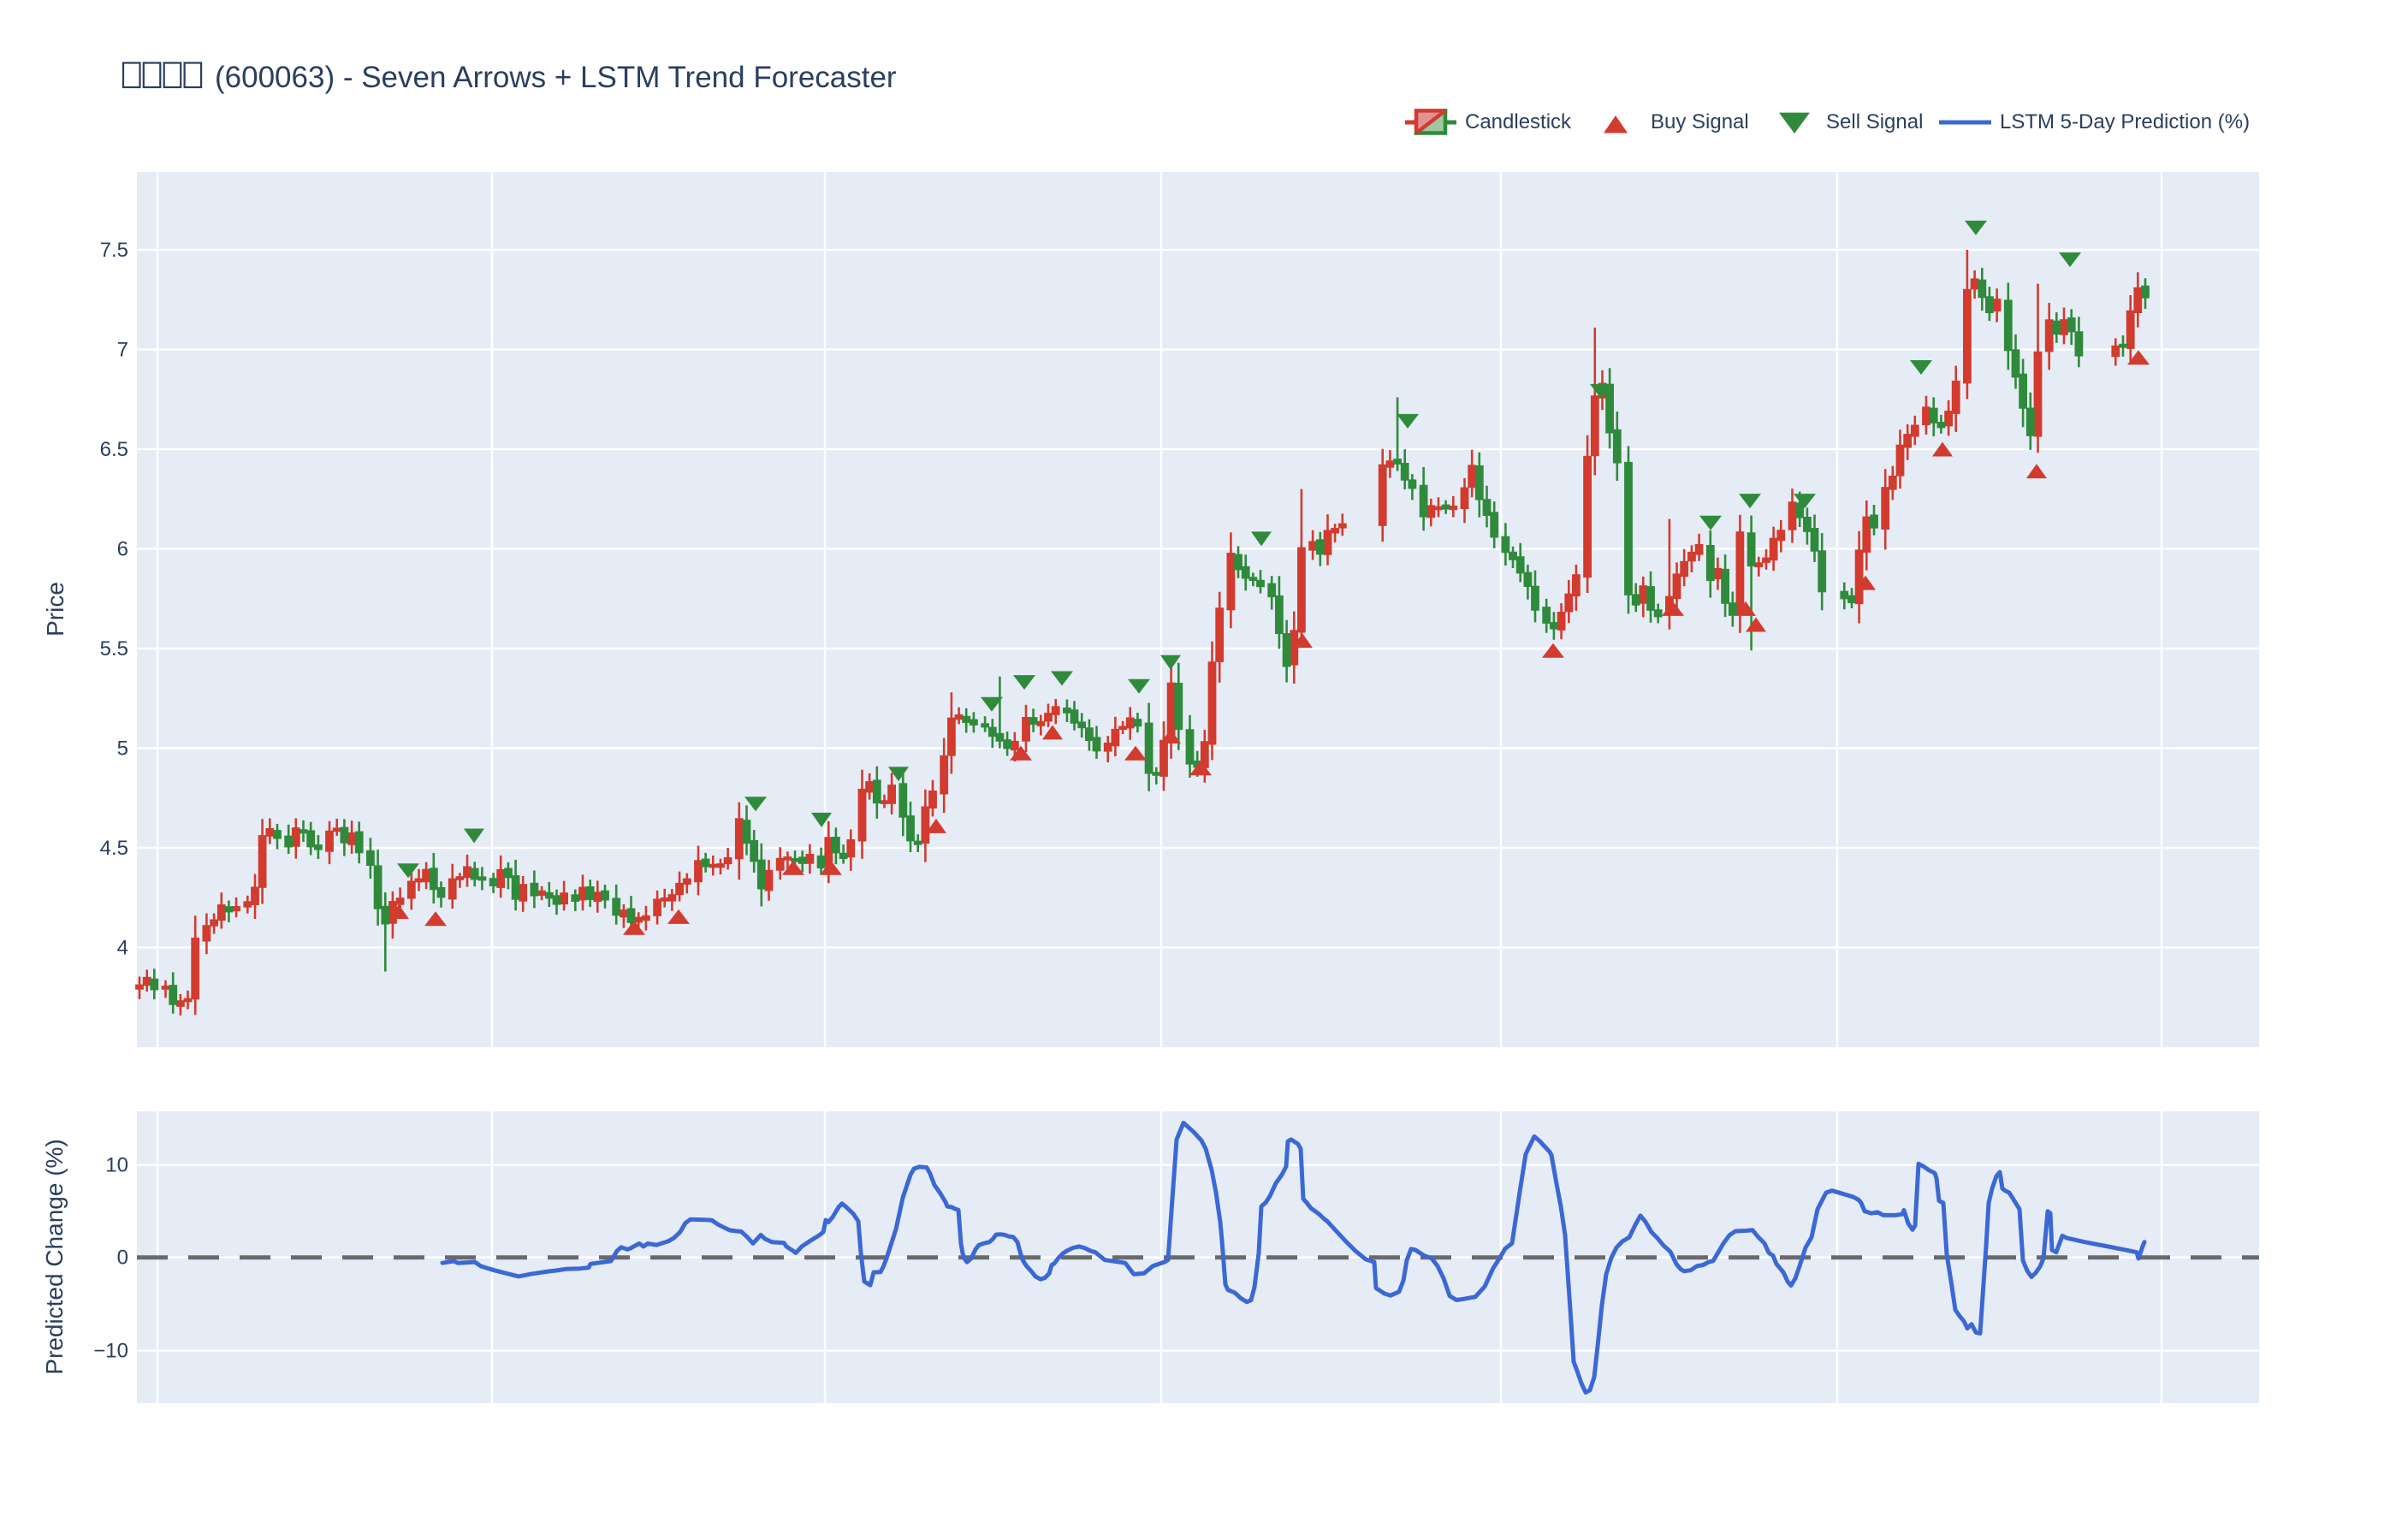  I want to click on svg-text: 4.5, so click(114, 848).